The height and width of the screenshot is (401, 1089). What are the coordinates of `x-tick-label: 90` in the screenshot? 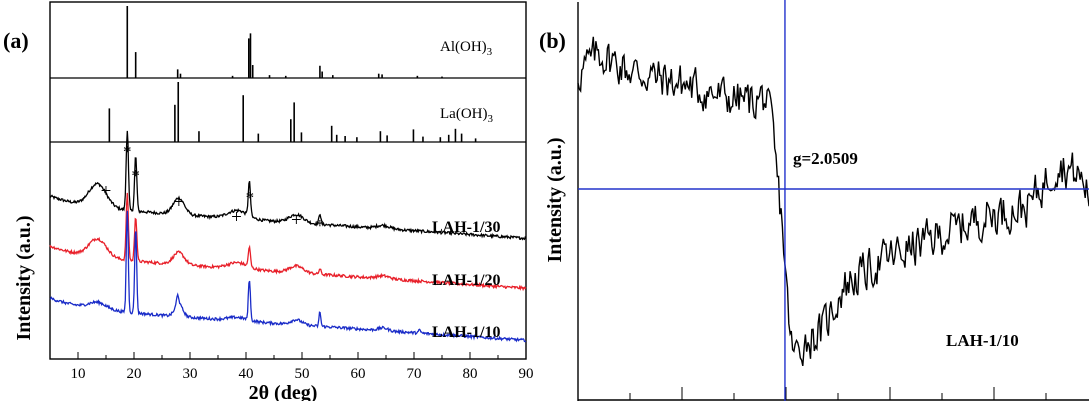 It's located at (526, 374).